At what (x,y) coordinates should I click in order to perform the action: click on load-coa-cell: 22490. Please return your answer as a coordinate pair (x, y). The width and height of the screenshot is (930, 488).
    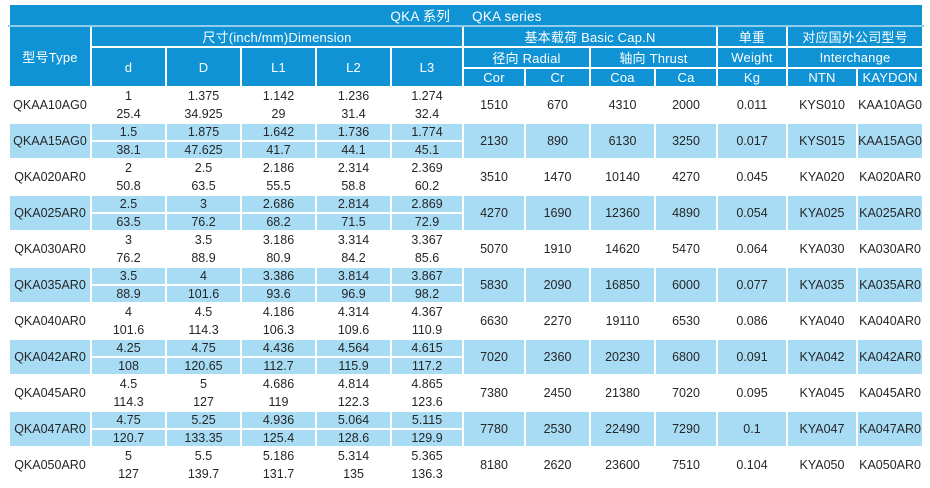
    Looking at the image, I should click on (622, 429).